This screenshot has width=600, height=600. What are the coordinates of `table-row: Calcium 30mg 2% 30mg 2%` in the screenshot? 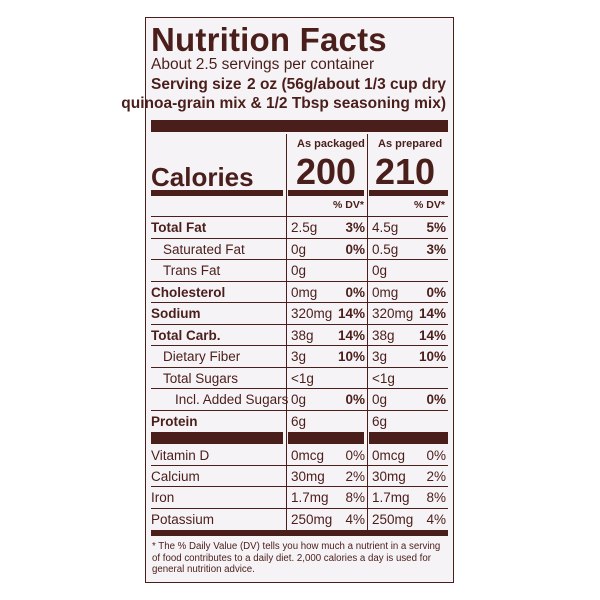 It's located at (300, 476).